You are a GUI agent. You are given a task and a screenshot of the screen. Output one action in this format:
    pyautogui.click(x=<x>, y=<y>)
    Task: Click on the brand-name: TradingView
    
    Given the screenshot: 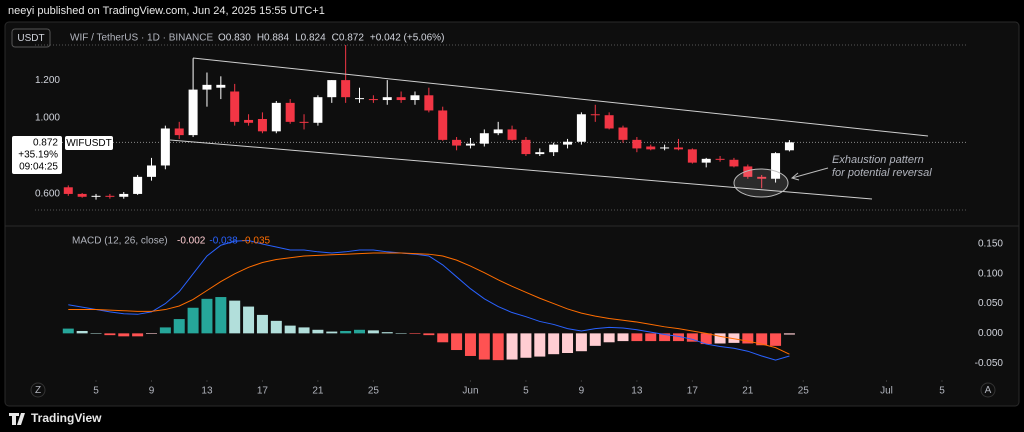 What is the action you would take?
    pyautogui.click(x=66, y=418)
    